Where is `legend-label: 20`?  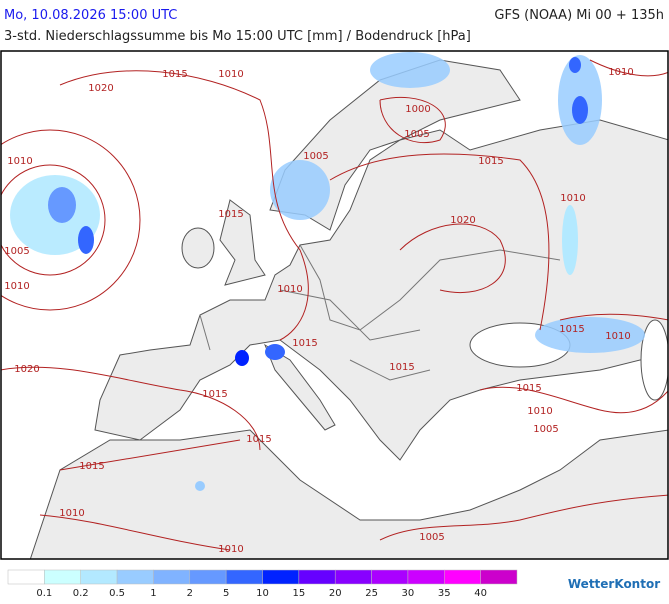
legend-label: 20 is located at coordinates (335, 593).